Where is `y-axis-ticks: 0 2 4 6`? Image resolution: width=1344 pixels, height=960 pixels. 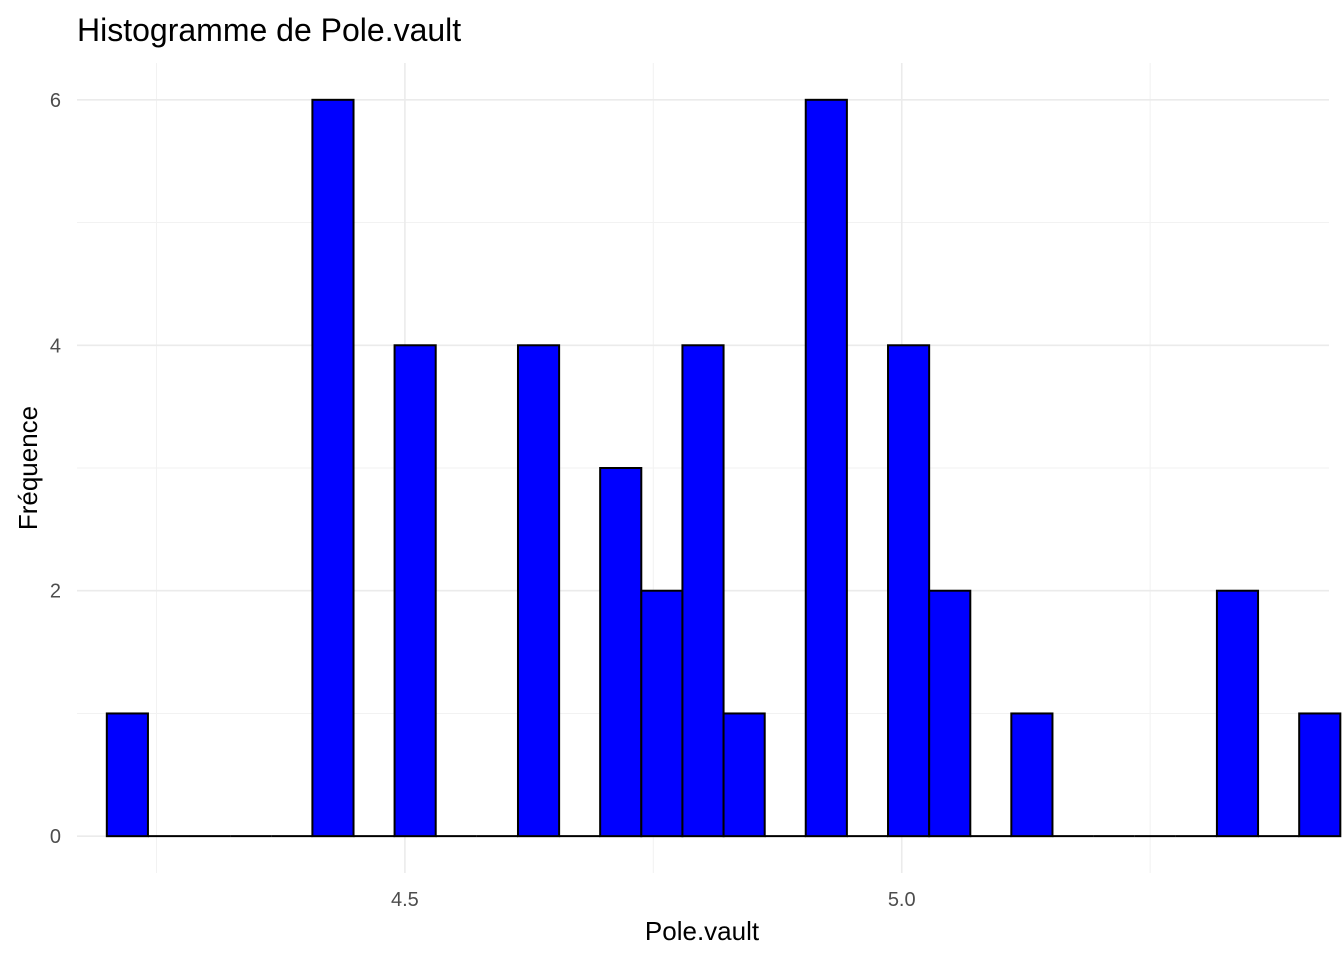
y-axis-ticks: 0 2 4 6 is located at coordinates (55, 469).